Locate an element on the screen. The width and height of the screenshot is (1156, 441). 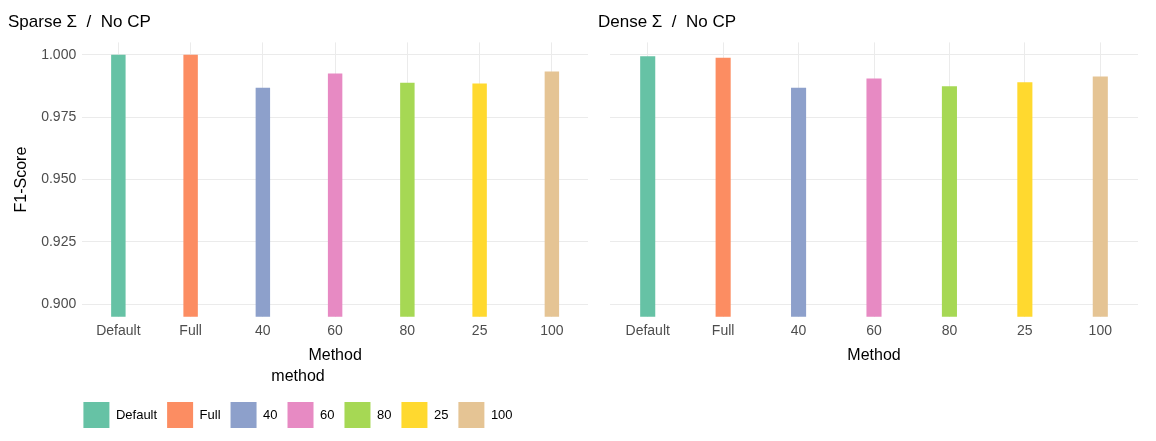
y-tick-label: 0.975 is located at coordinates (59, 116).